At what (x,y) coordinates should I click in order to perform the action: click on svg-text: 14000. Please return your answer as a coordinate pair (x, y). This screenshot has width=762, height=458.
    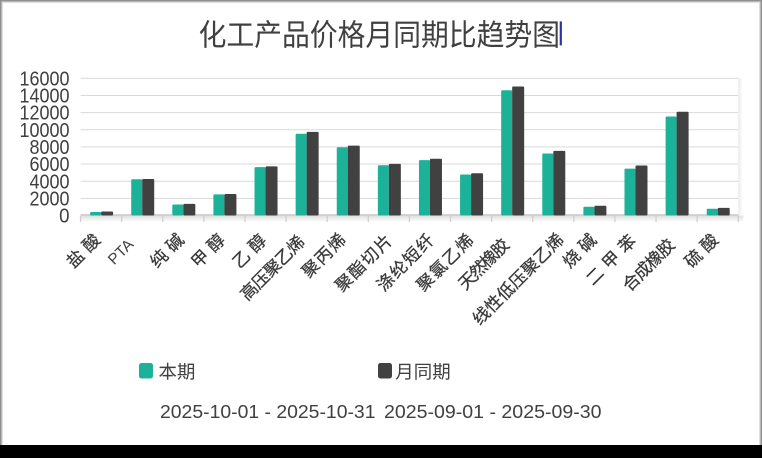
    Looking at the image, I should click on (45, 97).